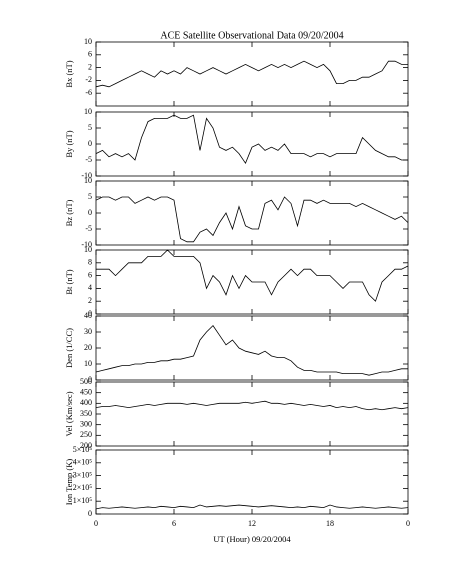 The width and height of the screenshot is (453, 566). Describe the element at coordinates (86, 391) in the screenshot. I see `y-tick-label: 450` at that location.